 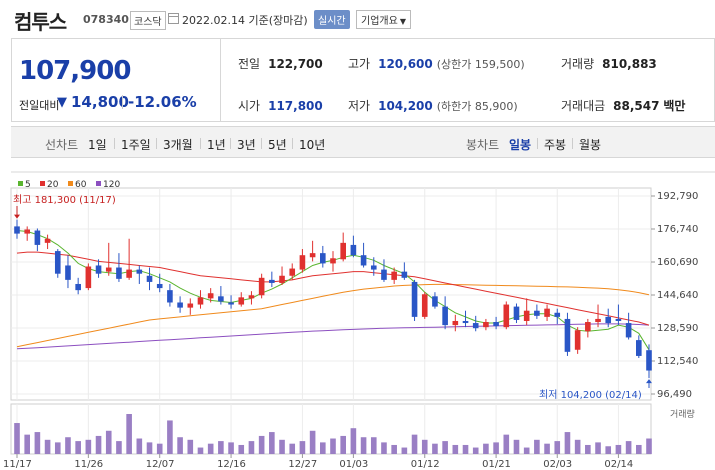 What do you see at coordinates (312, 145) in the screenshot?
I see `period-10y: 10년` at bounding box center [312, 145].